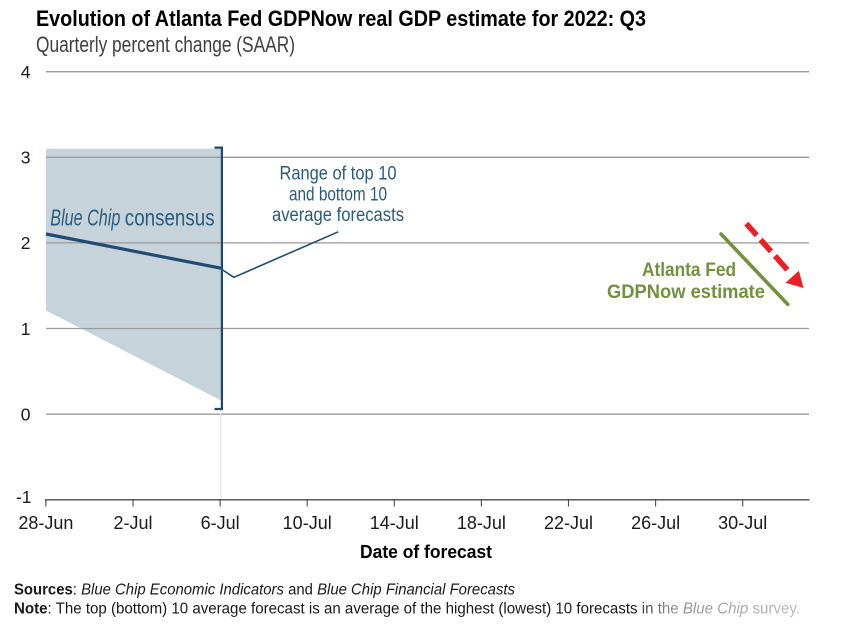 The image size is (849, 640). What do you see at coordinates (686, 292) in the screenshot?
I see `svg-text: GDPNow estimate` at bounding box center [686, 292].